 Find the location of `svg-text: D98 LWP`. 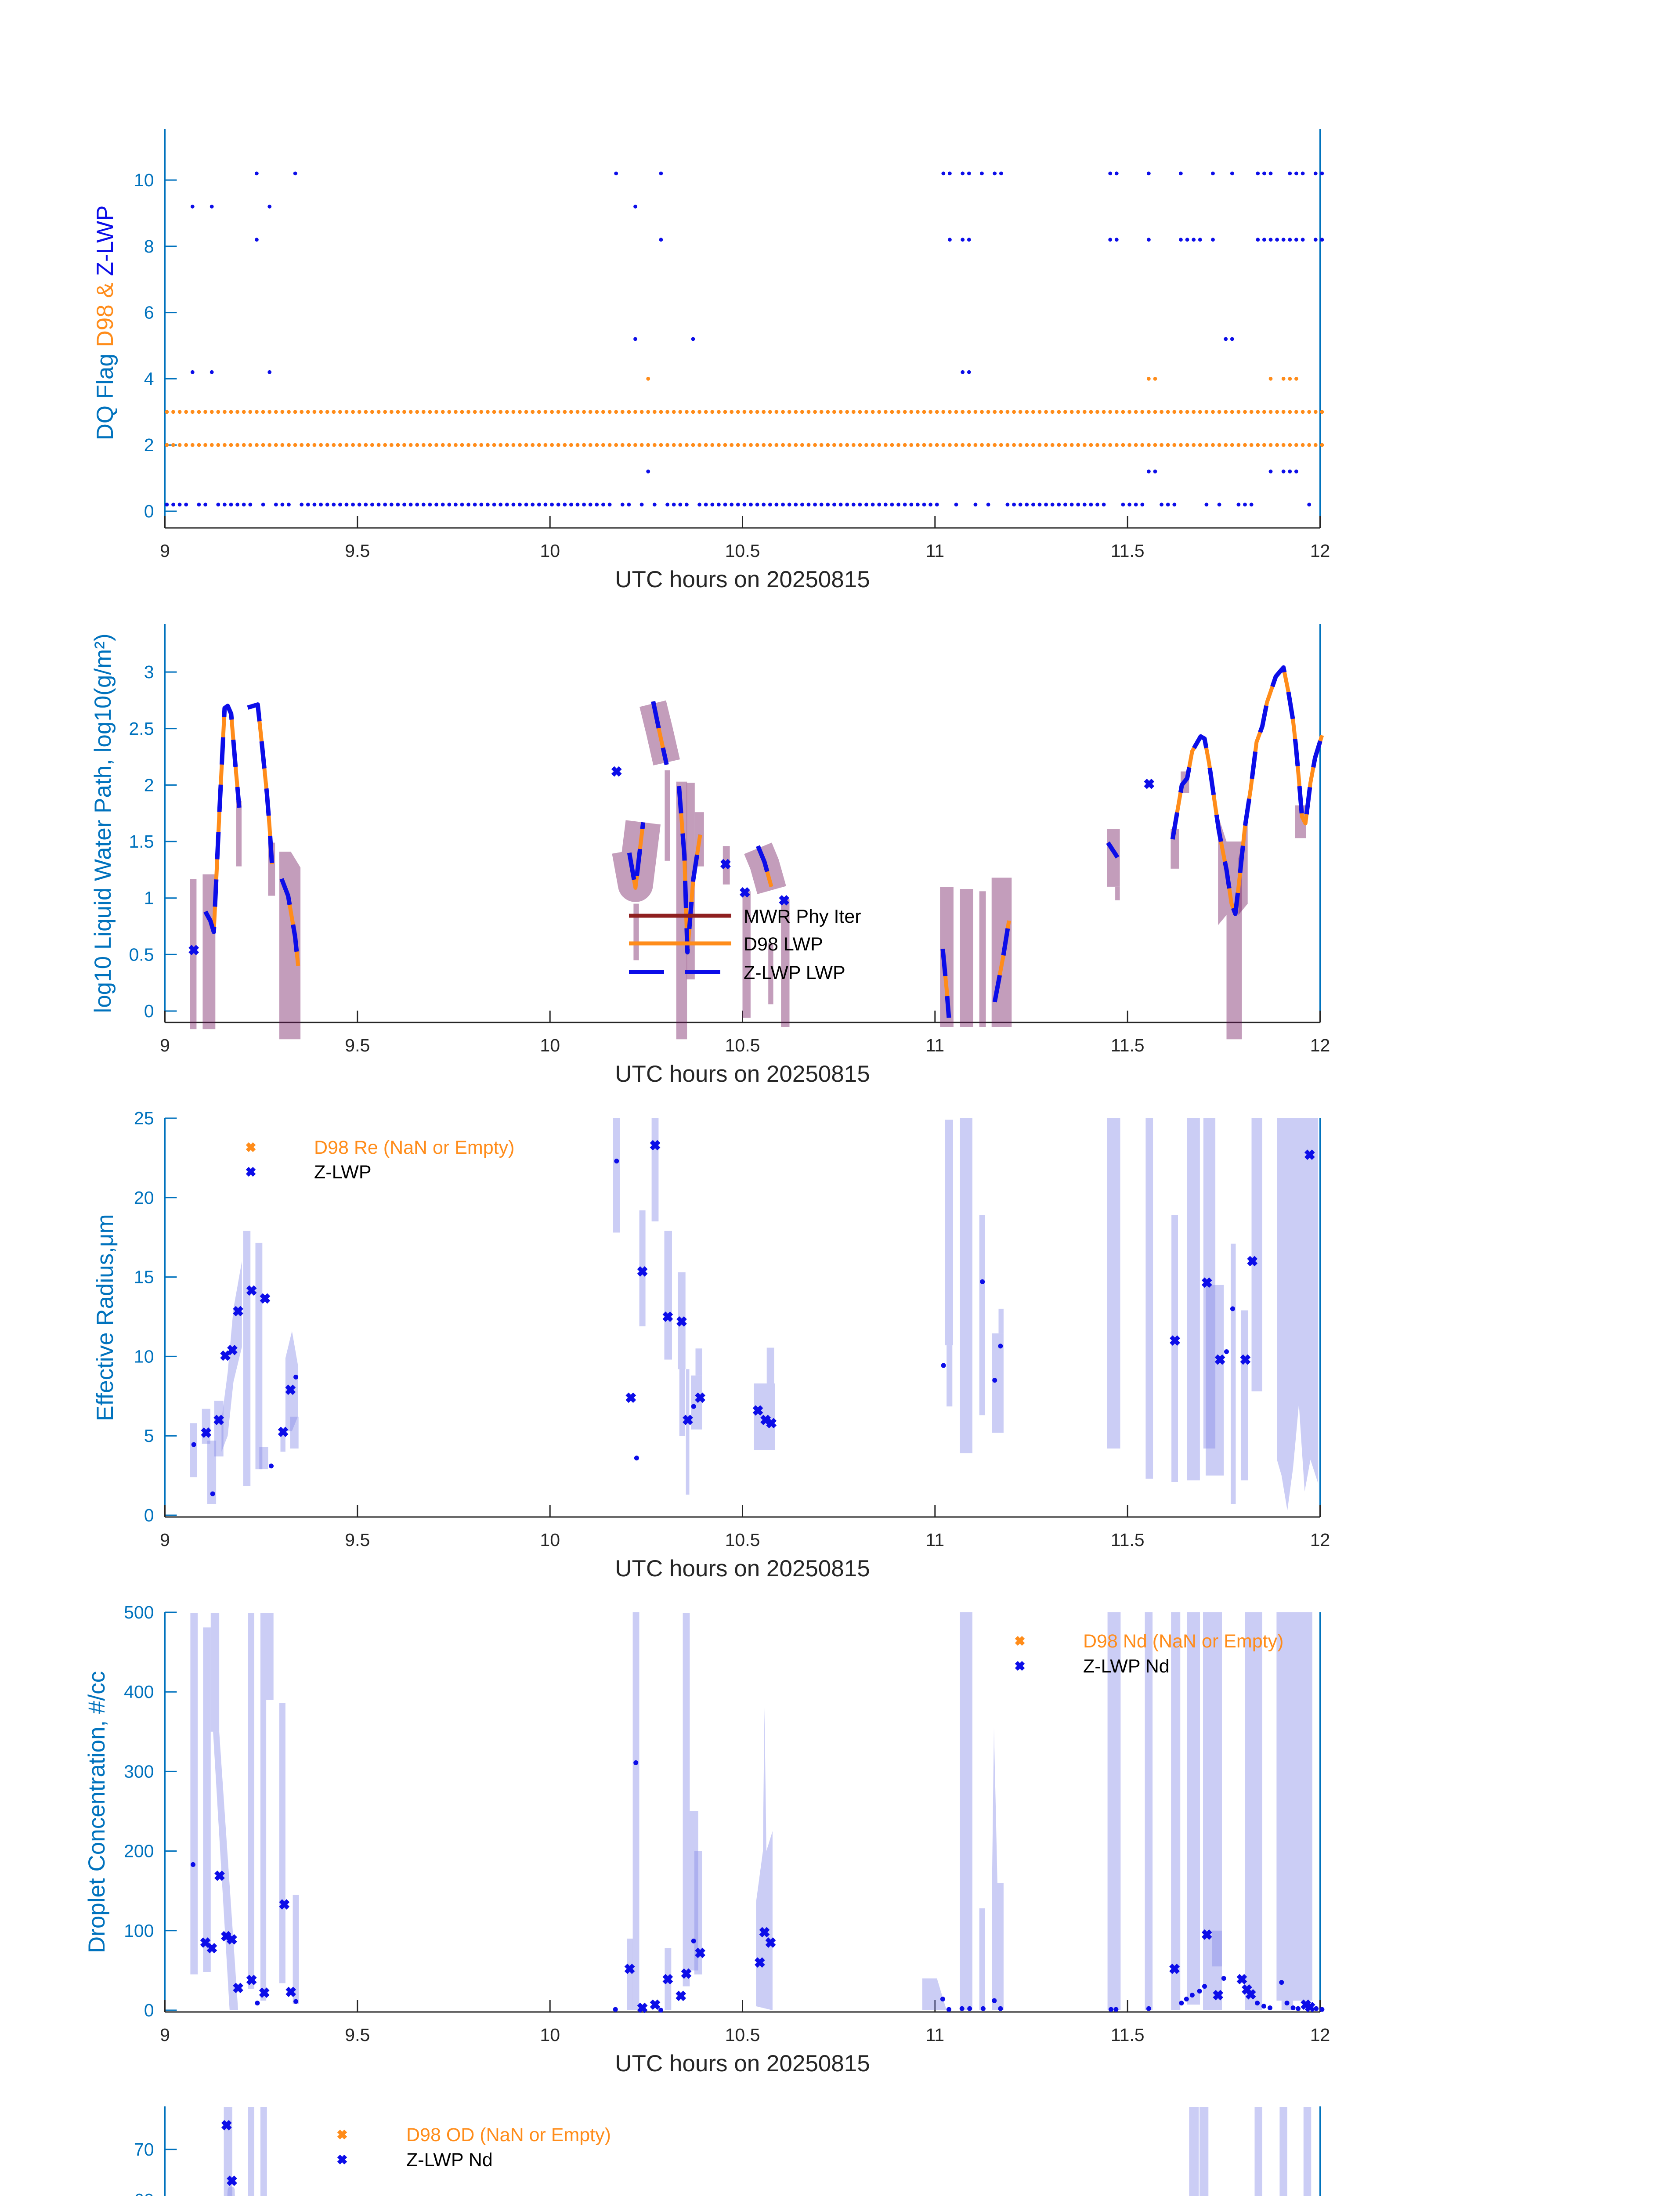

svg-text: D98 LWP is located at coordinates (784, 945).